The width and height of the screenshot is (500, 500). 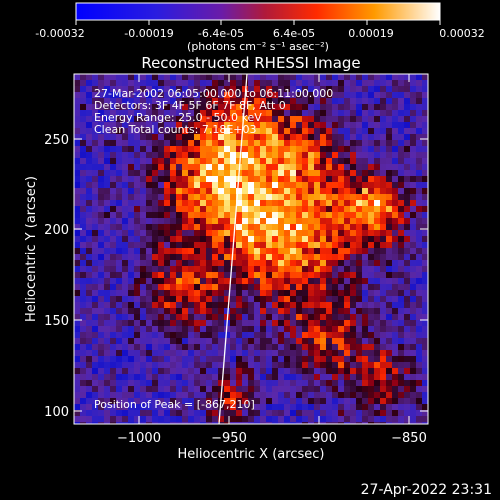 What do you see at coordinates (294, 33) in the screenshot?
I see `colorbar-tick-label-4: 6.4e-05` at bounding box center [294, 33].